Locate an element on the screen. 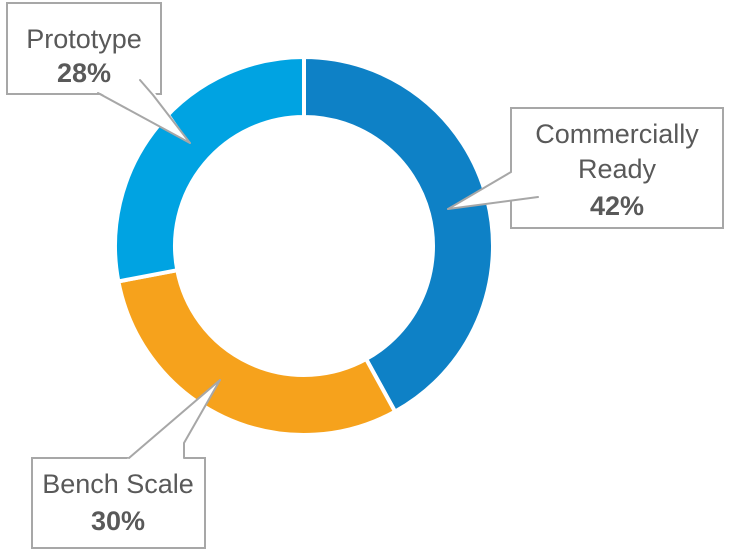 The image size is (730, 556). callout-tail-bench-scale is located at coordinates (174, 419).